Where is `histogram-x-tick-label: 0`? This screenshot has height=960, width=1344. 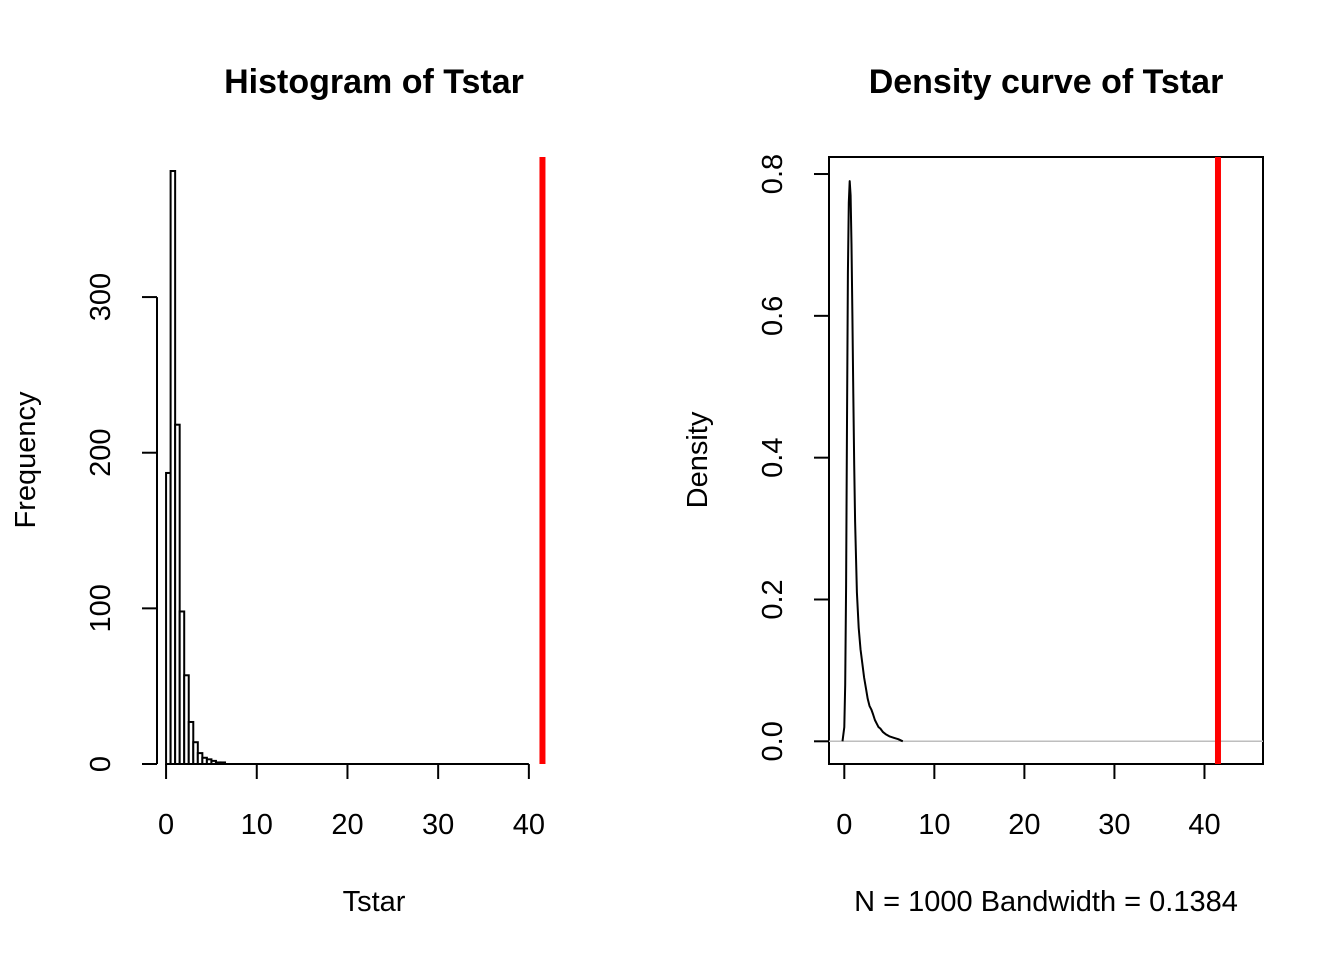
histogram-x-tick-label: 0 is located at coordinates (166, 825).